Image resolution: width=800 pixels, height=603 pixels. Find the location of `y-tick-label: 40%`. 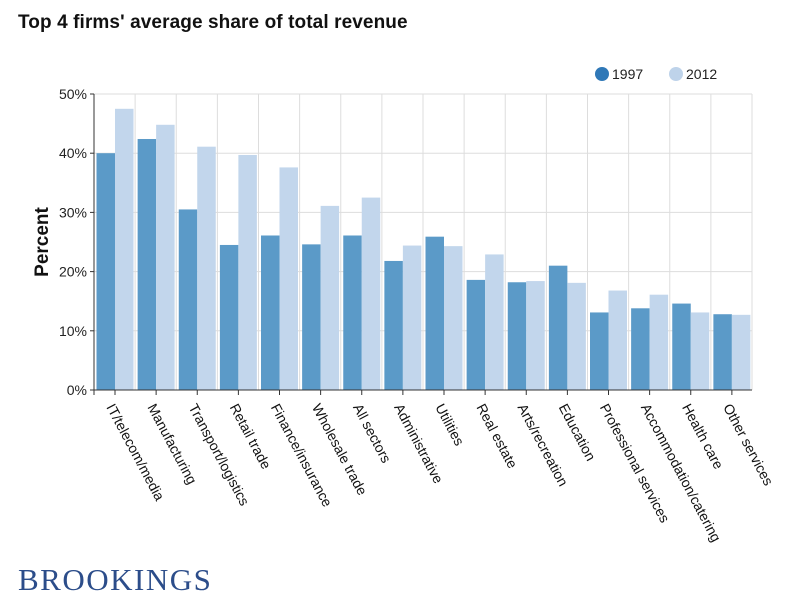

y-tick-label: 40% is located at coordinates (73, 153).